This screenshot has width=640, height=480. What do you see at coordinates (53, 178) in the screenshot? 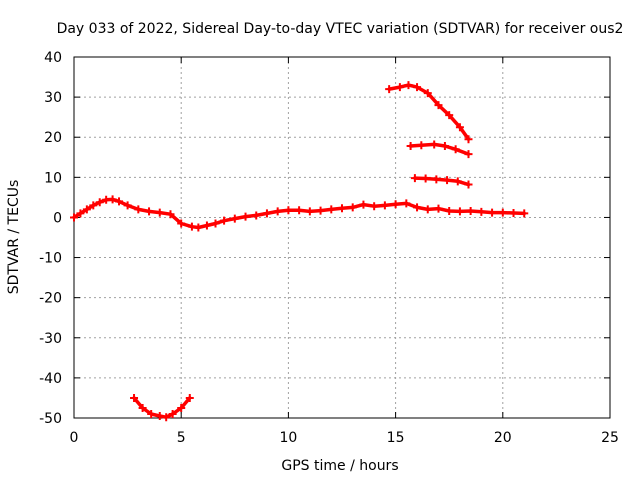
I see `y-tick-label: 10` at bounding box center [53, 178].